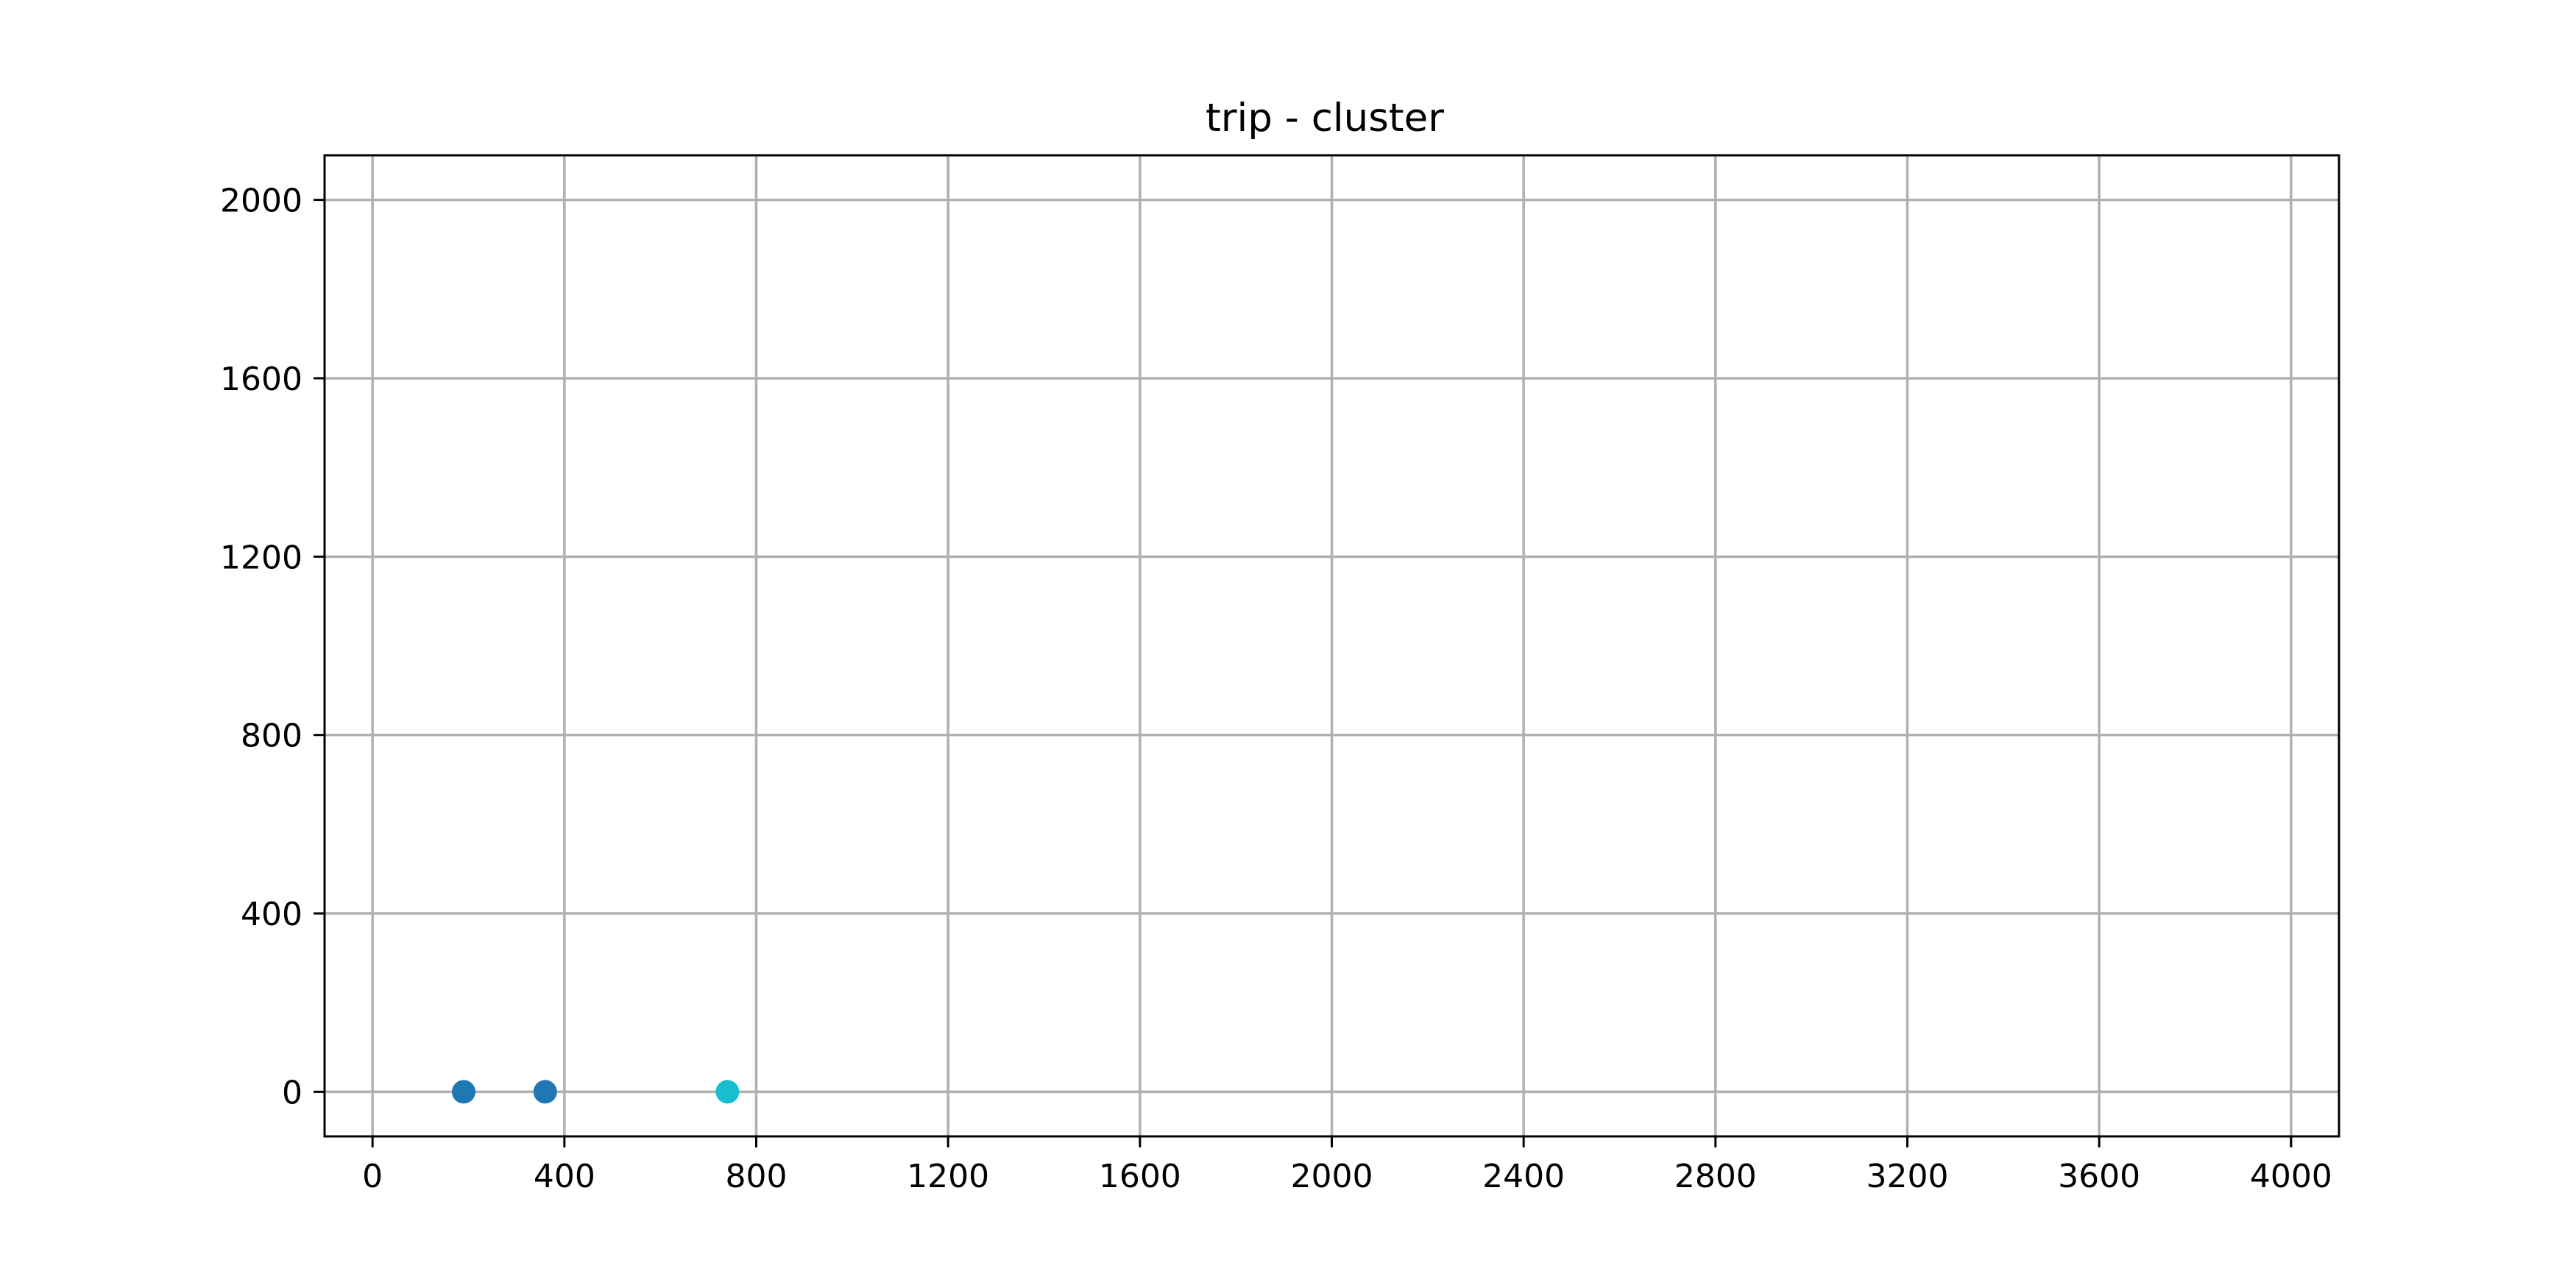 The image size is (2576, 1288). What do you see at coordinates (261, 379) in the screenshot?
I see `y-tick-label: 1600` at bounding box center [261, 379].